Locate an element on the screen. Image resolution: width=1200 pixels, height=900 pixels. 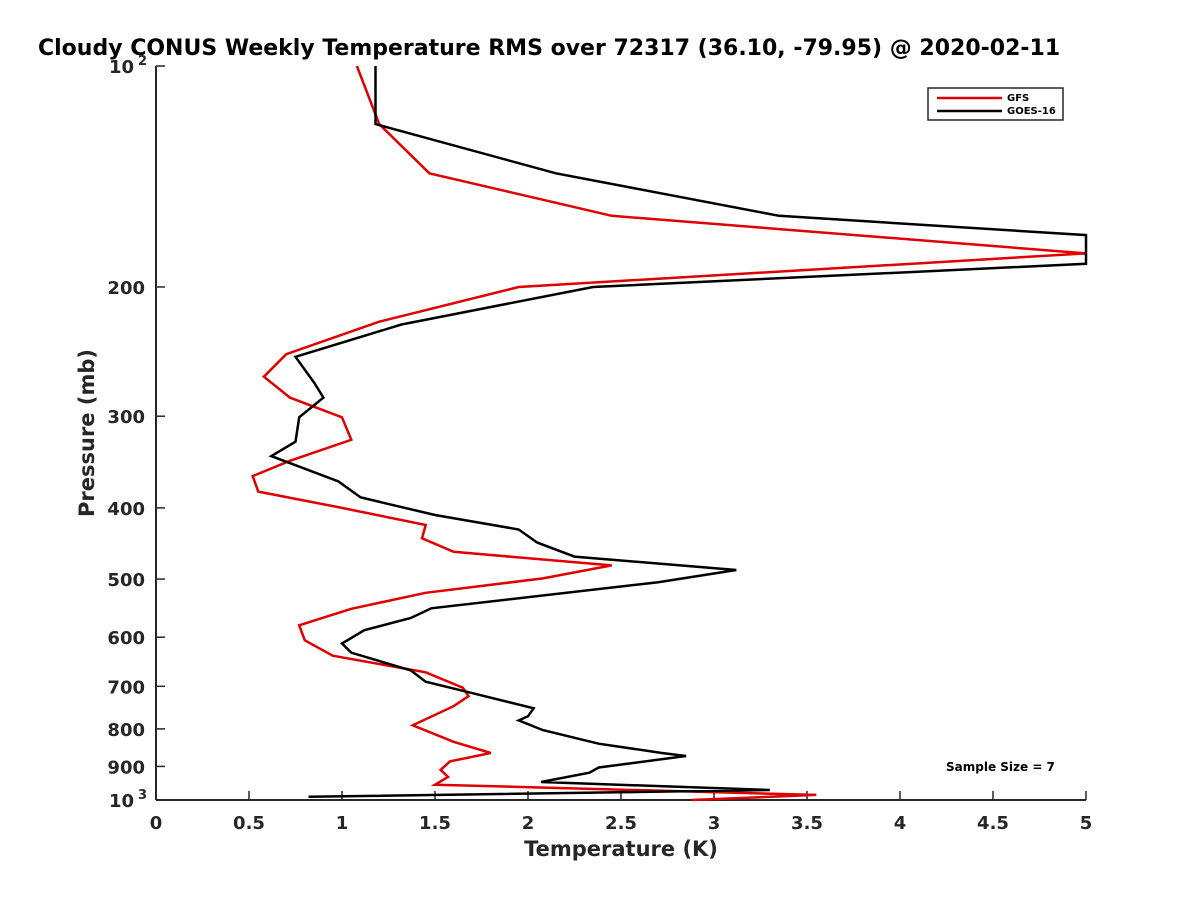
sample-size-annotation: Sample Size = 7 is located at coordinates (1000, 767).